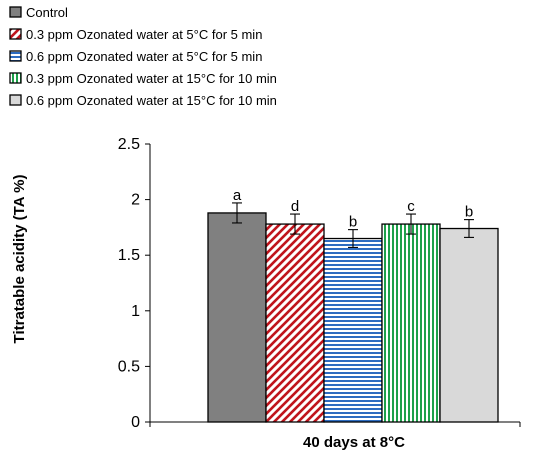 Image resolution: width=550 pixels, height=461 pixels. What do you see at coordinates (129, 255) in the screenshot?
I see `y-tick-label: 1.5` at bounding box center [129, 255].